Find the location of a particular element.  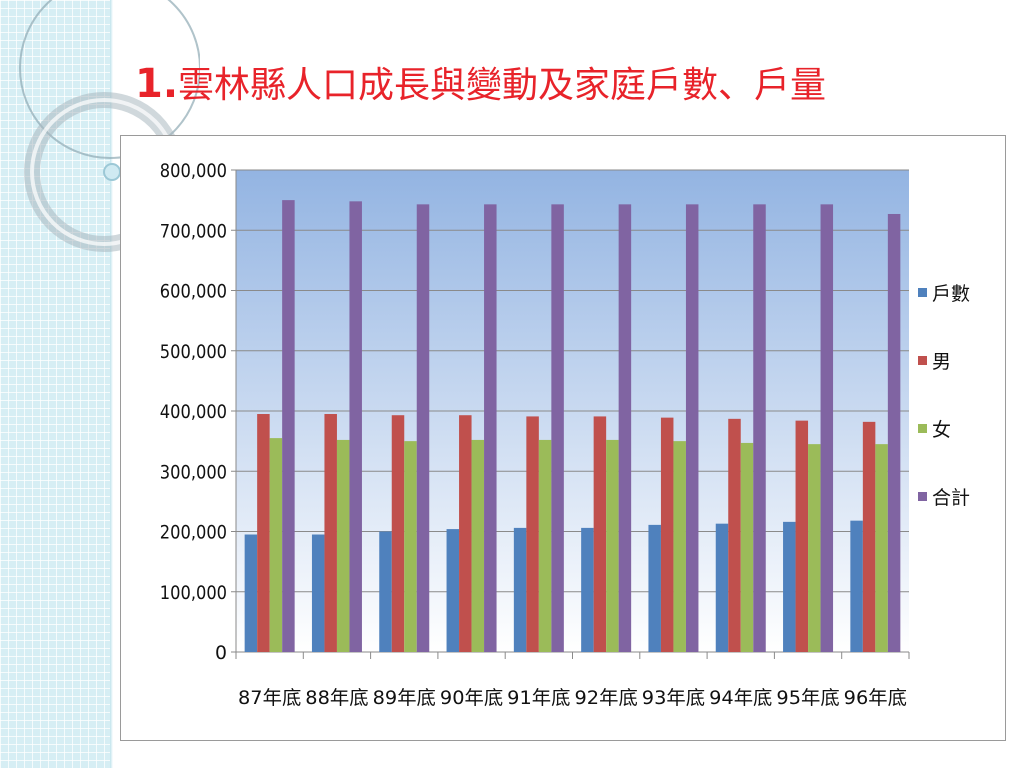

bar-女-96年底 is located at coordinates (881, 548).